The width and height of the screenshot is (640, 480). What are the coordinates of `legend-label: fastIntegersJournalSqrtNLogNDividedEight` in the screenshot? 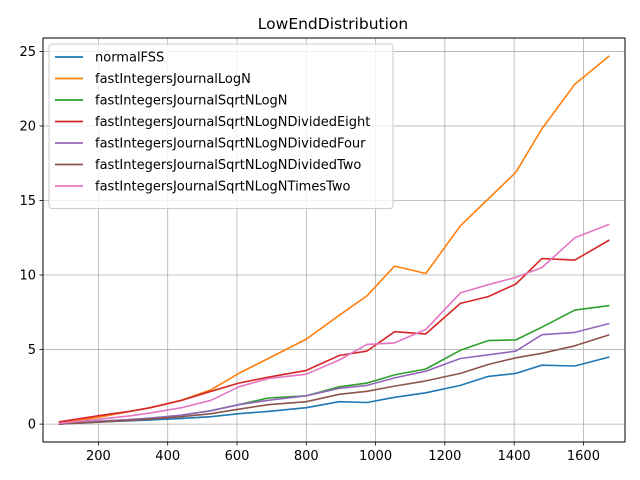 It's located at (232, 122).